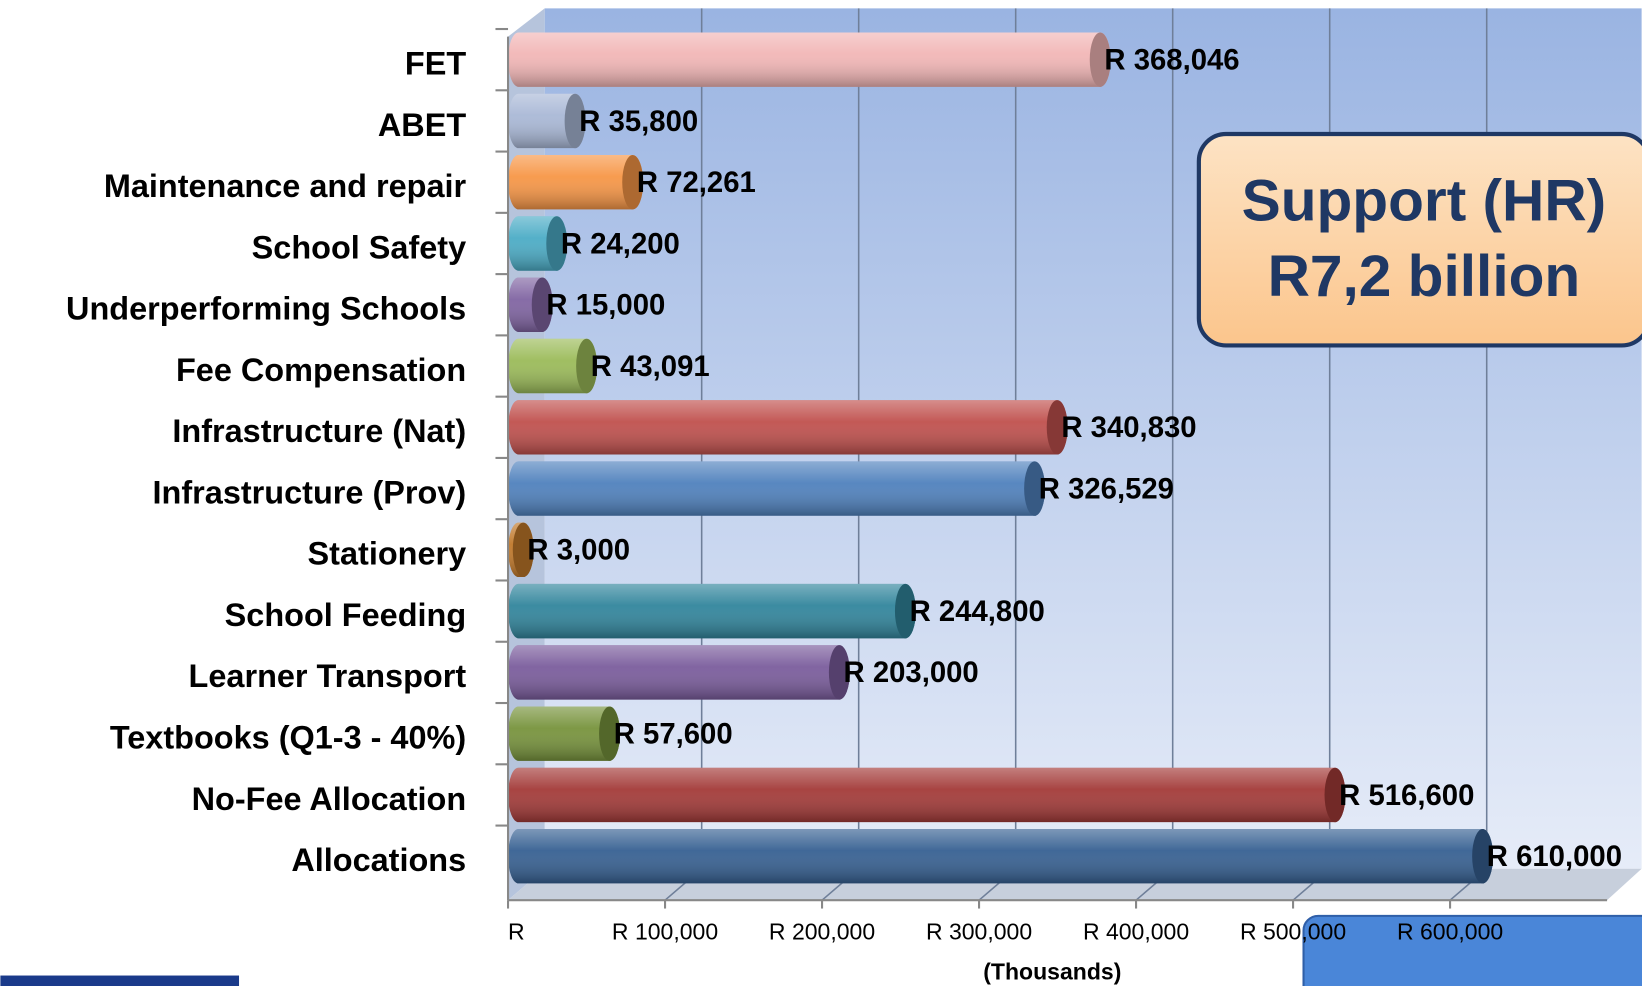 This screenshot has width=1642, height=986. Describe the element at coordinates (1106, 488) in the screenshot. I see `value-label: R 326,529` at that location.